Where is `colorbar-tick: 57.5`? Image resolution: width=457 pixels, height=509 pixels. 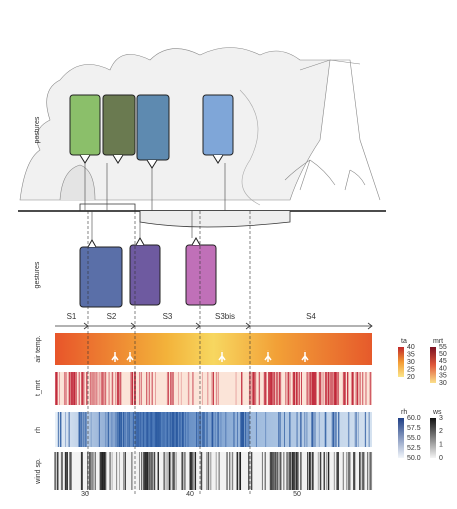
colorbar-tick: 57.5 is located at coordinates (414, 428).